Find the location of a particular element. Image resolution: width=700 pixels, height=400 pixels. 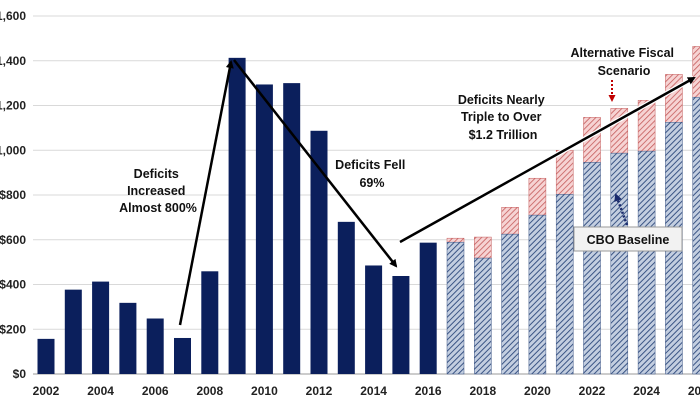

x-tick-label: 2022 is located at coordinates (592, 391).